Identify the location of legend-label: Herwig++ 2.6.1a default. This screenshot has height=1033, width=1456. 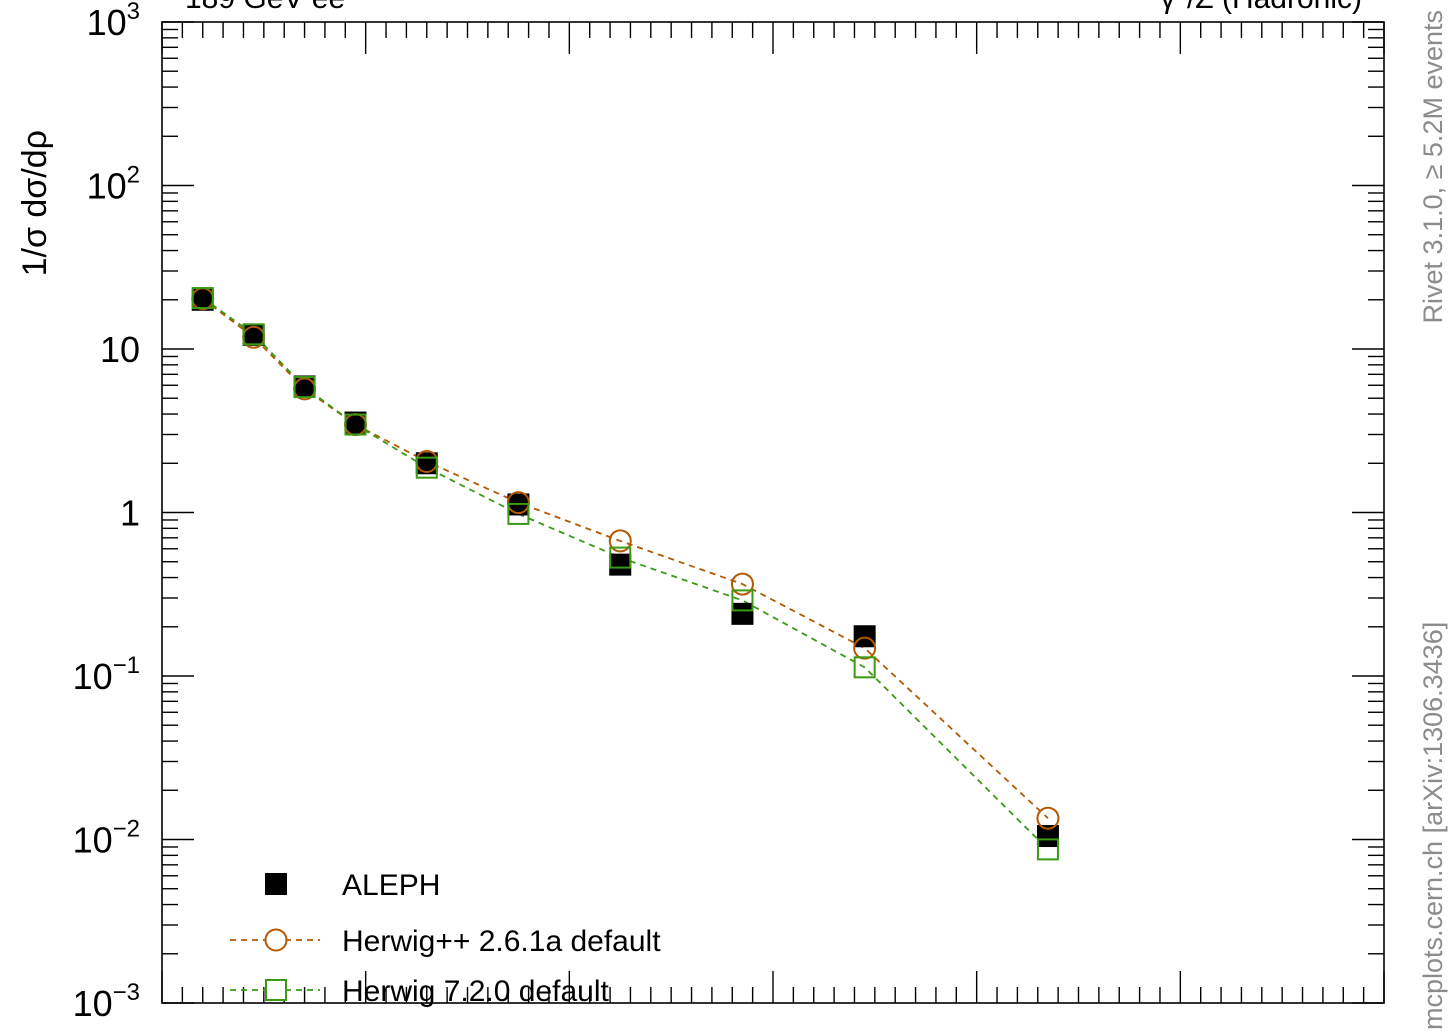
(501, 941).